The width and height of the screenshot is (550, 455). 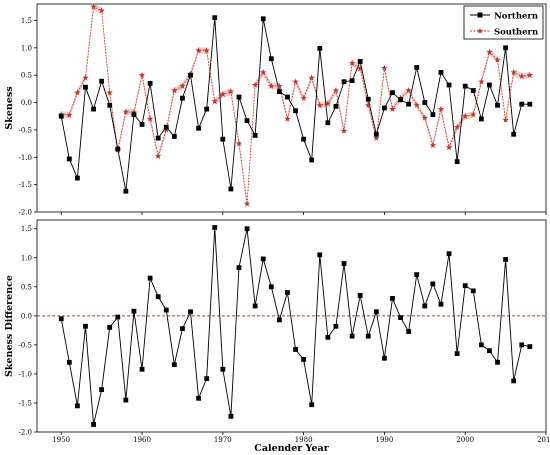 What do you see at coordinates (9, 107) in the screenshot?
I see `top-y-axis-label: Skeness` at bounding box center [9, 107].